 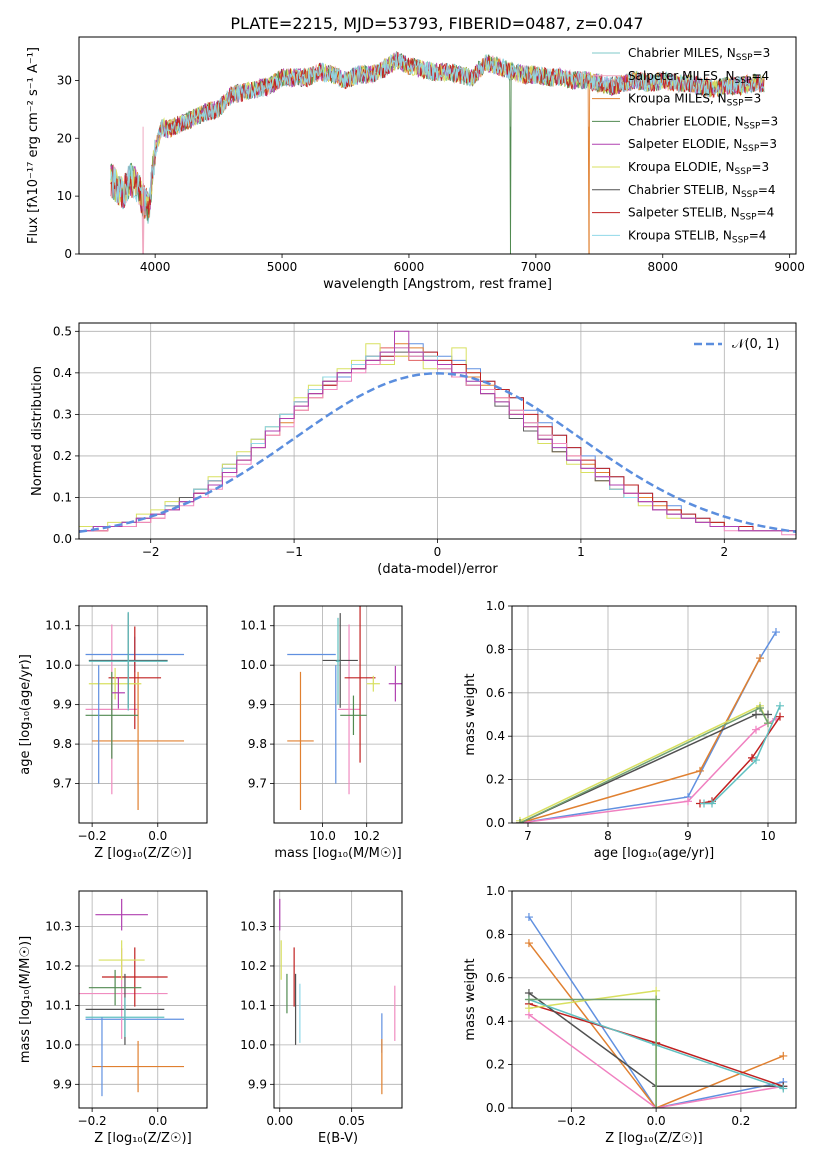 I want to click on x-tick-label: 10, so click(x=767, y=836).